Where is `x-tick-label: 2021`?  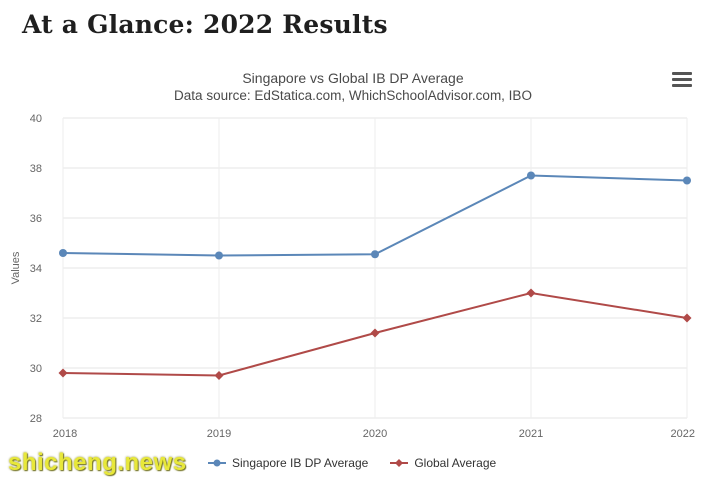
x-tick-label: 2021 is located at coordinates (531, 434).